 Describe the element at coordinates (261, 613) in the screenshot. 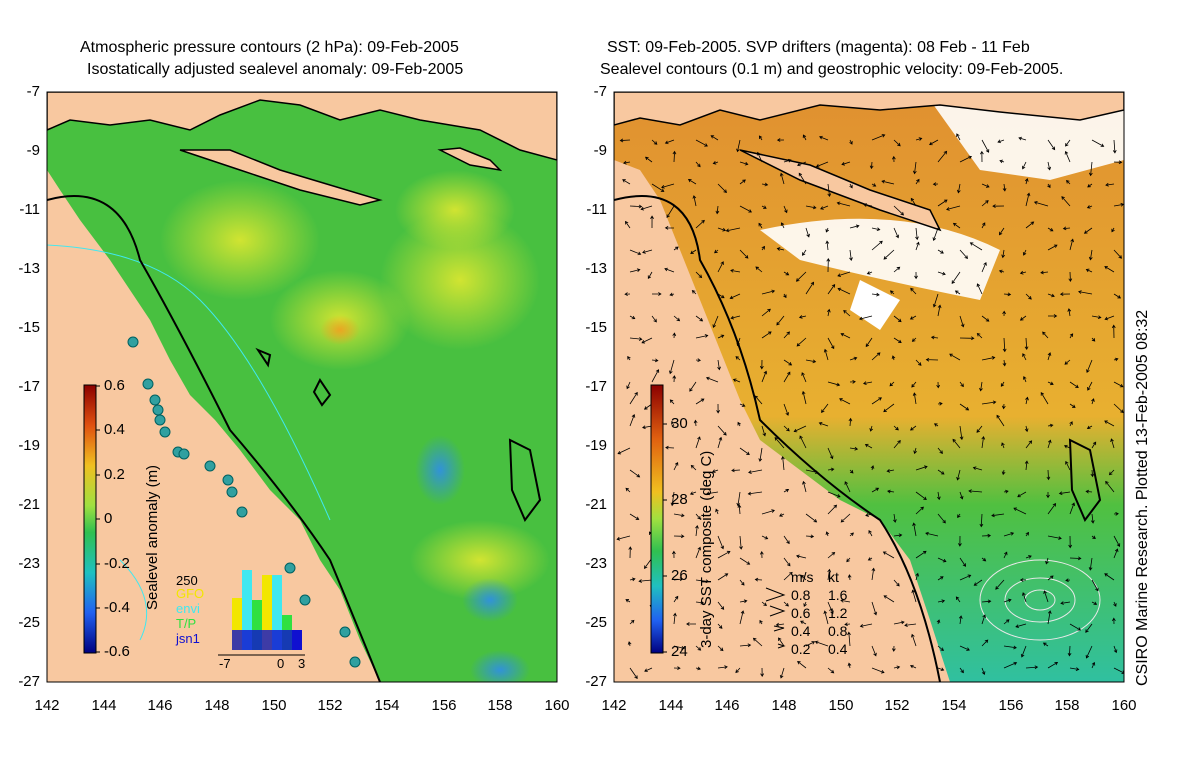

I see `satellite-pass-histogram` at that location.